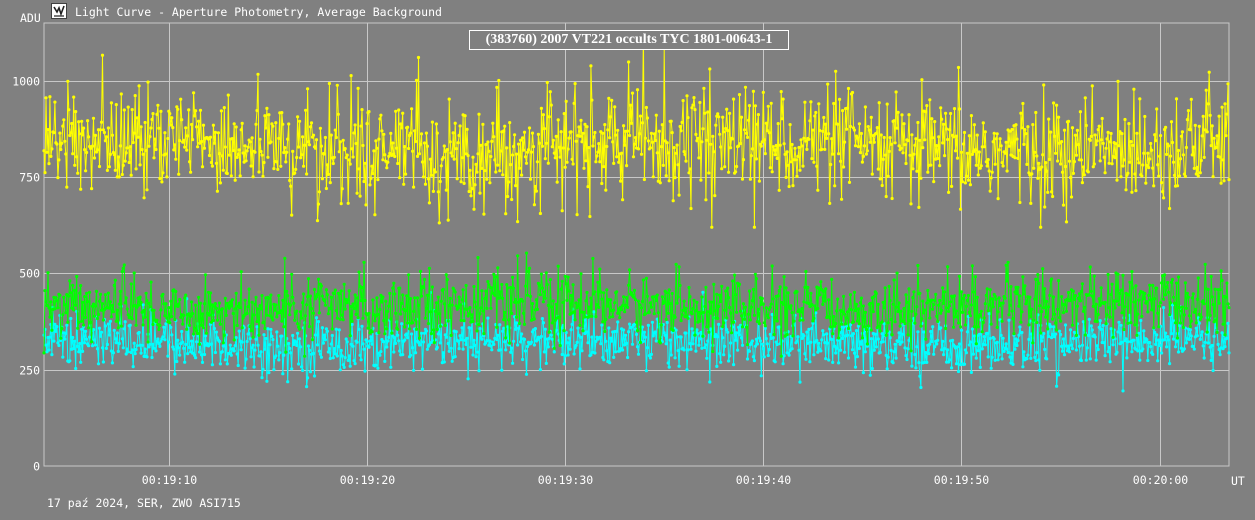 This screenshot has height=520, width=1255. What do you see at coordinates (36, 467) in the screenshot?
I see `y-tick-label: 0` at bounding box center [36, 467].